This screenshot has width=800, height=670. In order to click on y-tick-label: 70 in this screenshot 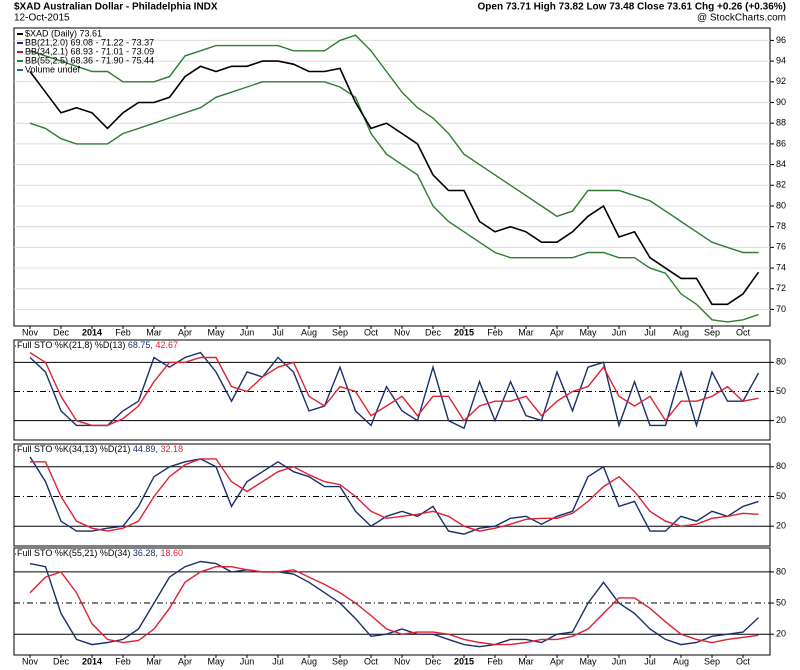, I will do `click(781, 309)`.